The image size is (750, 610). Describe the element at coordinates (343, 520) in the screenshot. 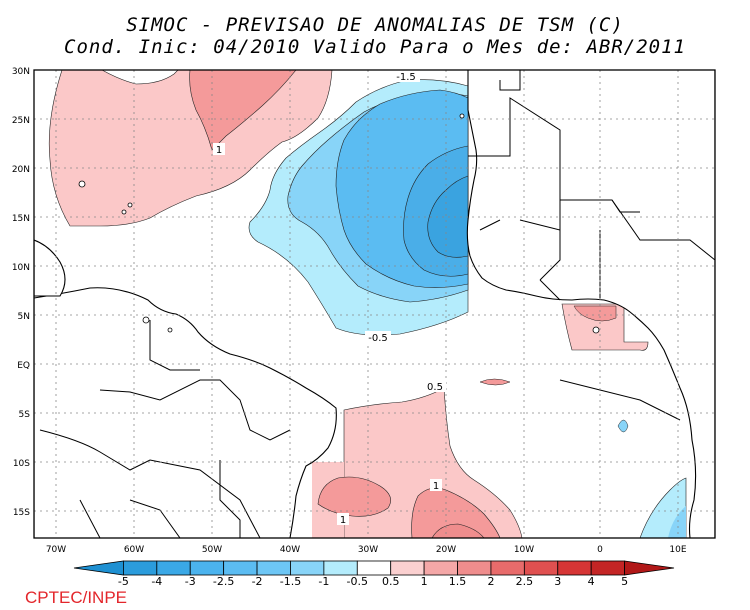

I see `contour-label-pos-1-west: 1` at that location.